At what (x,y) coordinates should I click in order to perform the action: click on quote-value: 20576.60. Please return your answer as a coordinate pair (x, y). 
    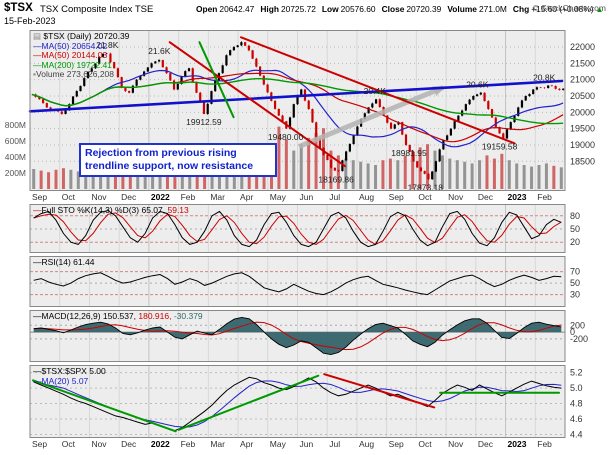
    Looking at the image, I should click on (358, 9).